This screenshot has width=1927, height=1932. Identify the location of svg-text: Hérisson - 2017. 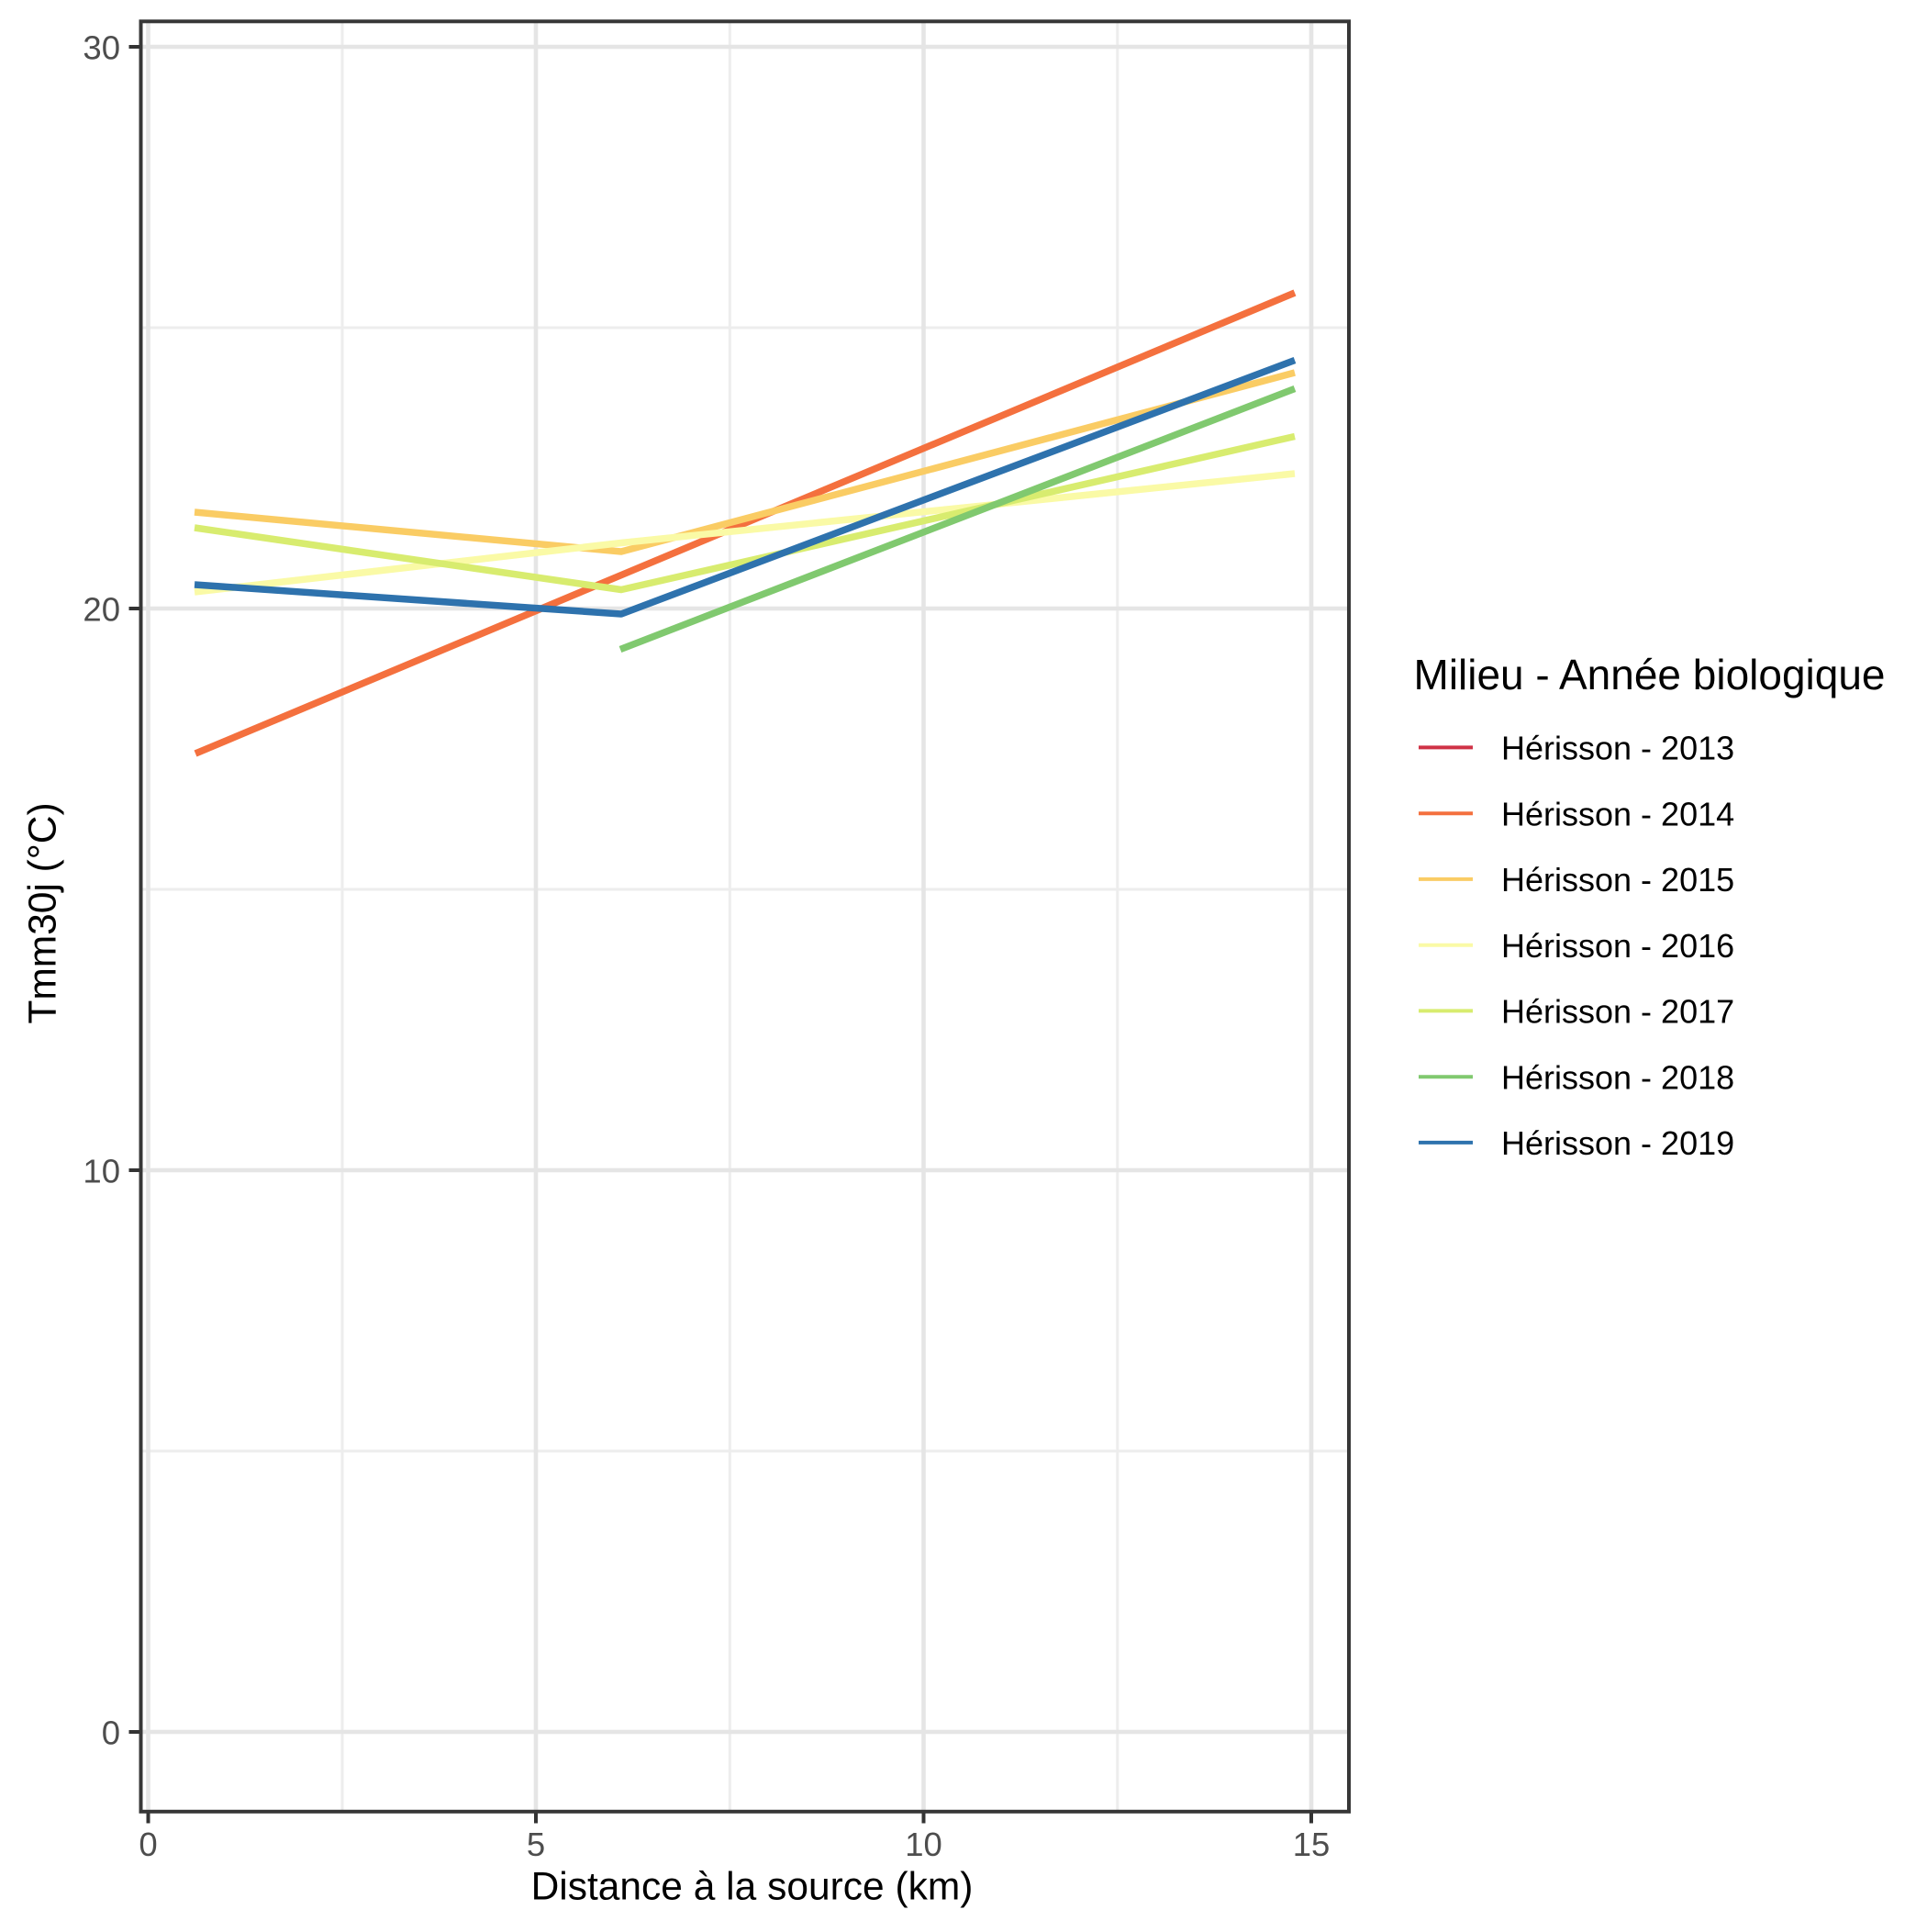
(1617, 1012).